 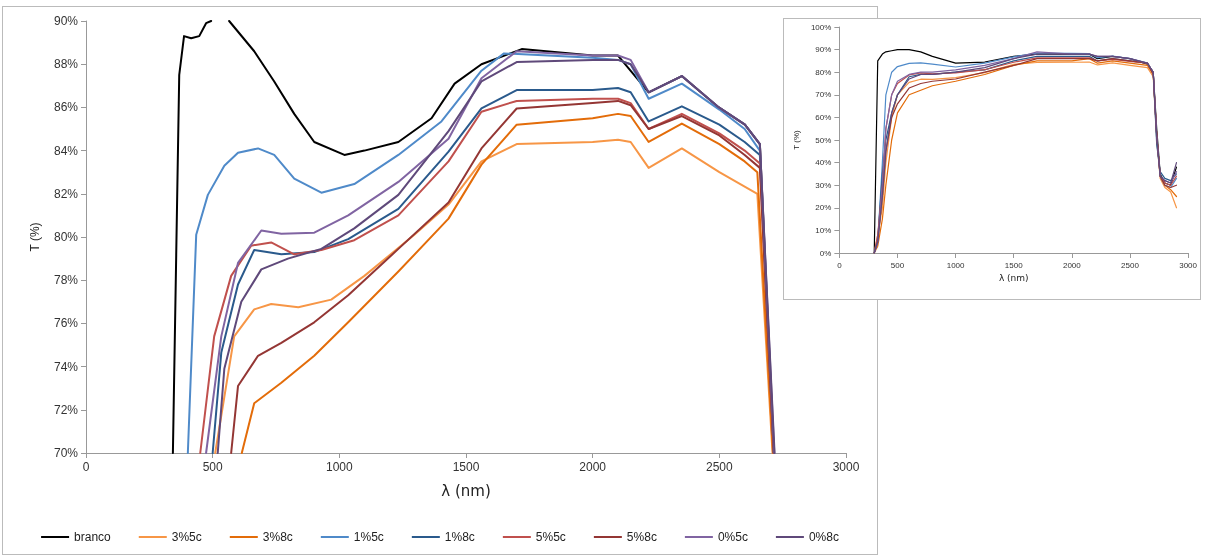 What do you see at coordinates (825, 253) in the screenshot?
I see `y-tick-label: 0%` at bounding box center [825, 253].